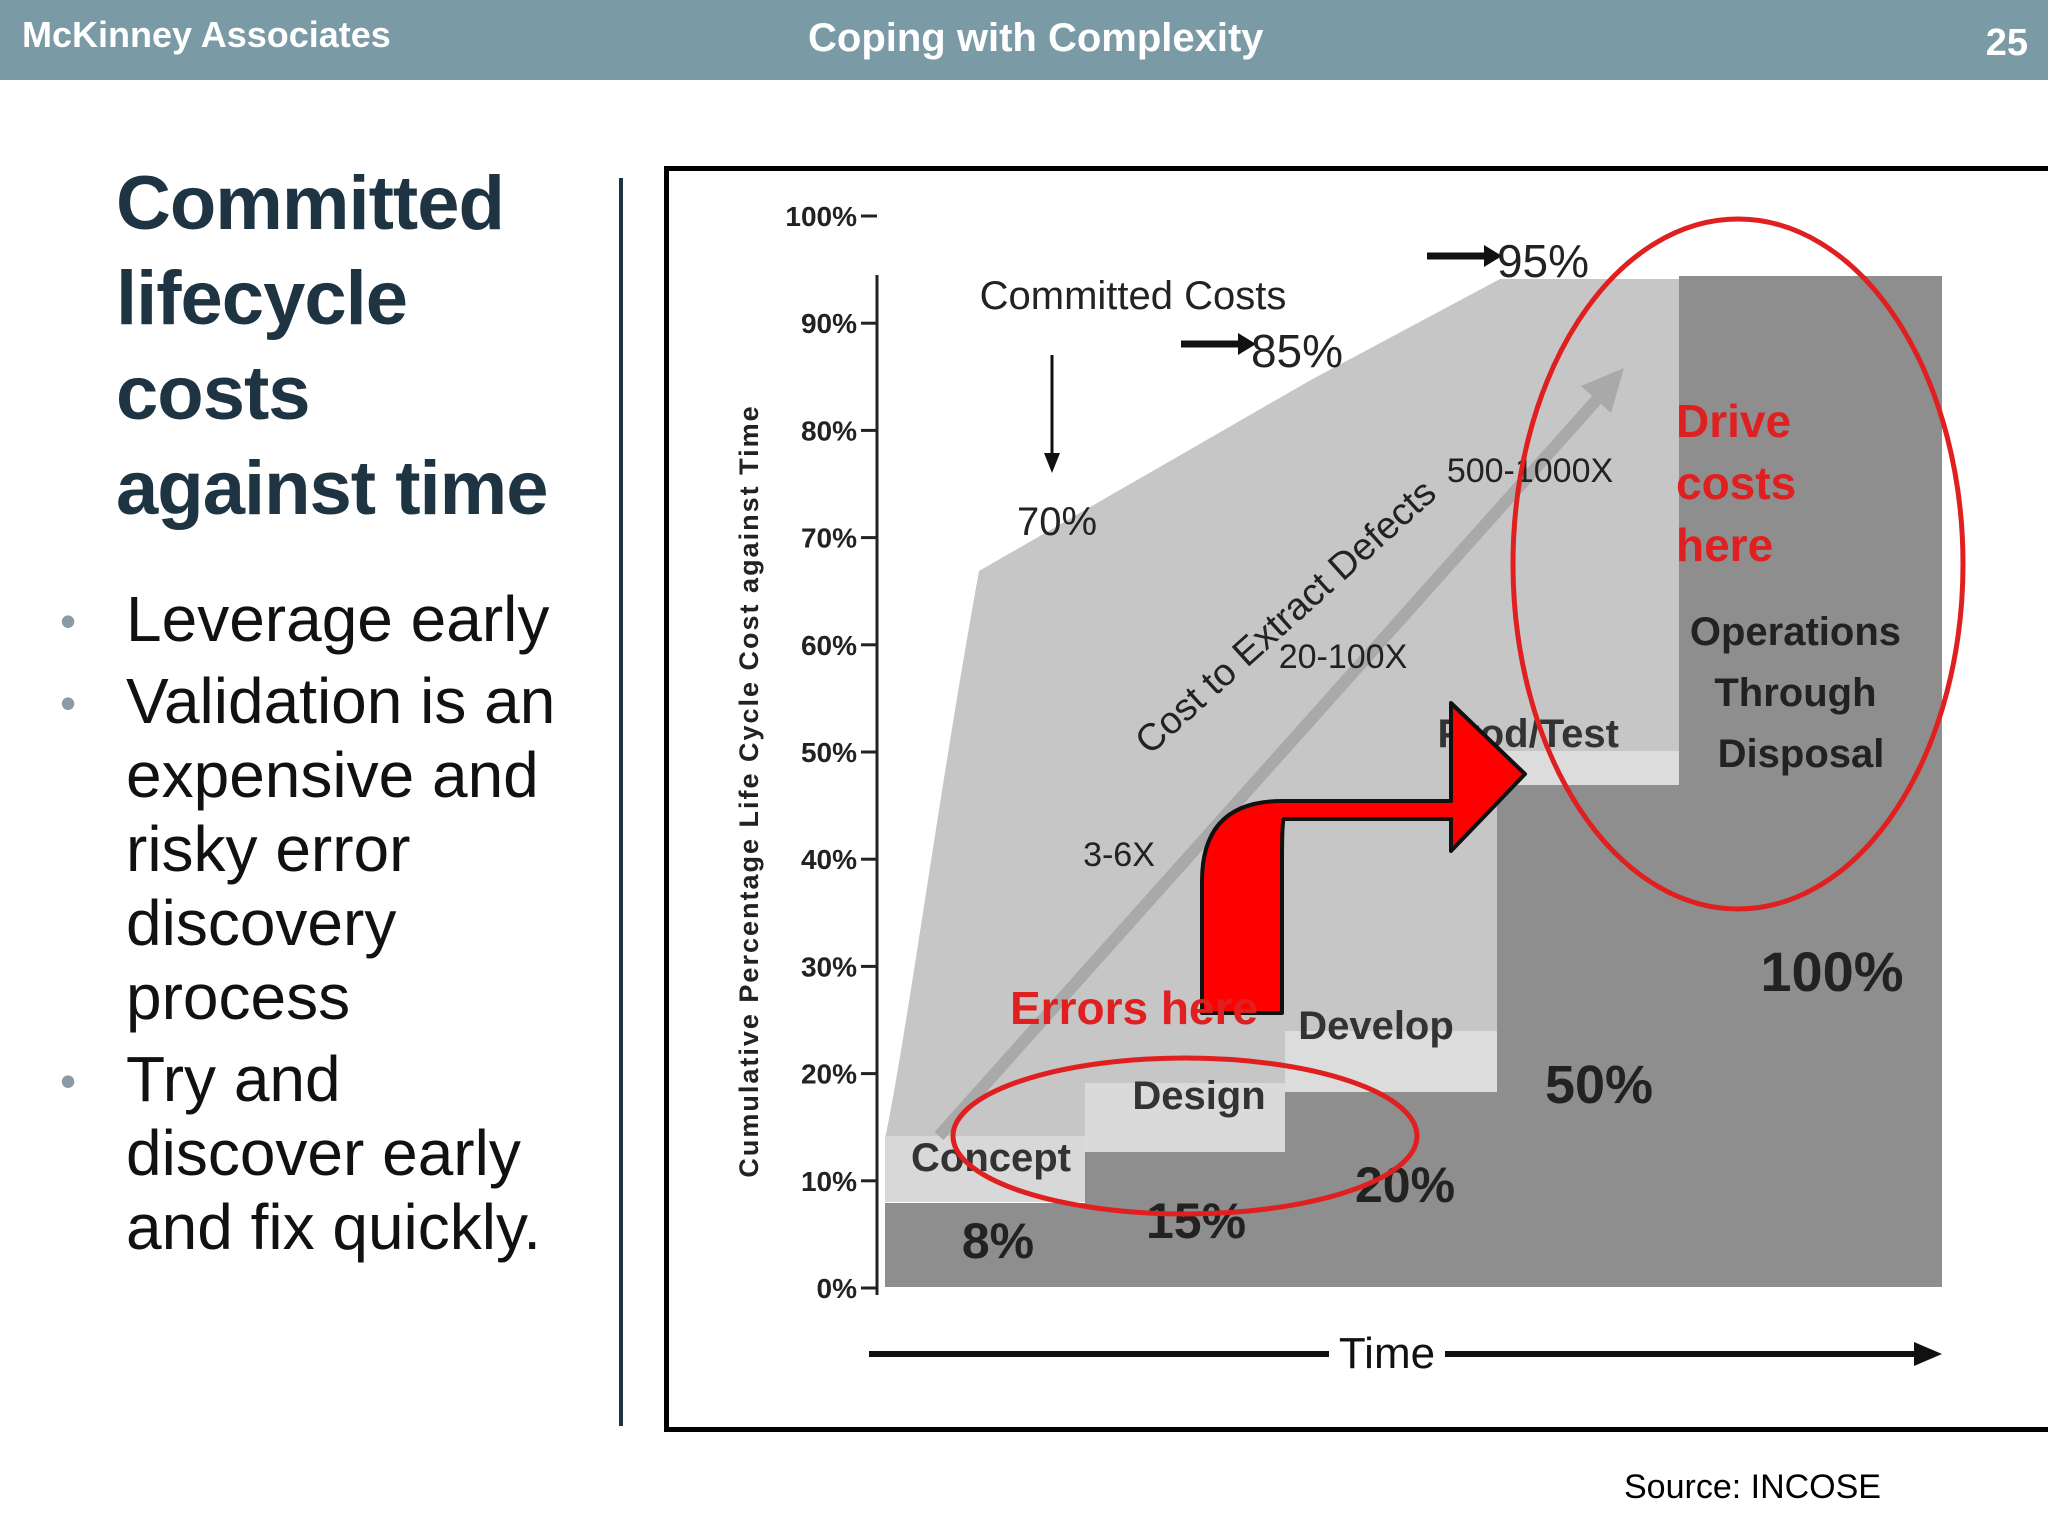 Image resolution: width=2048 pixels, height=1536 pixels. Describe the element at coordinates (829, 859) in the screenshot. I see `y-tick-label: 40%` at that location.